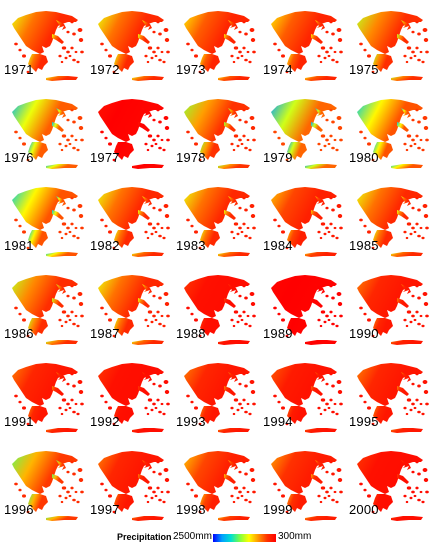 This screenshot has height=550, width=438. I want to click on map-panel: 1975, so click(389, 43).